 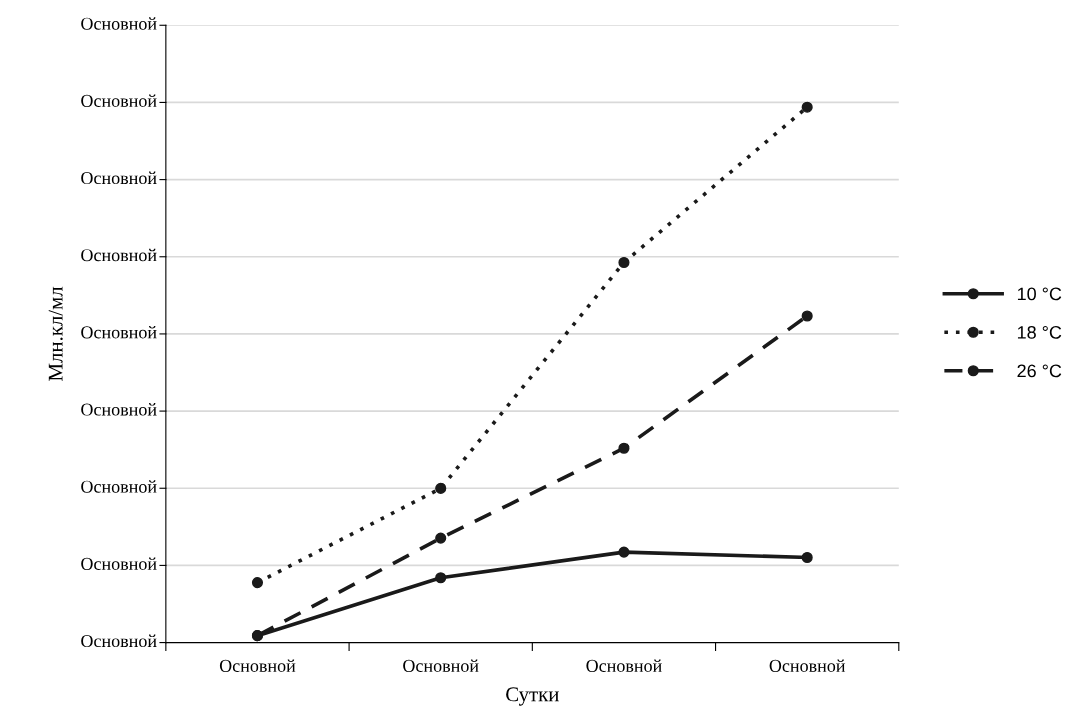 I want to click on y-axis-title: Млн.кл/мл, so click(x=55, y=333).